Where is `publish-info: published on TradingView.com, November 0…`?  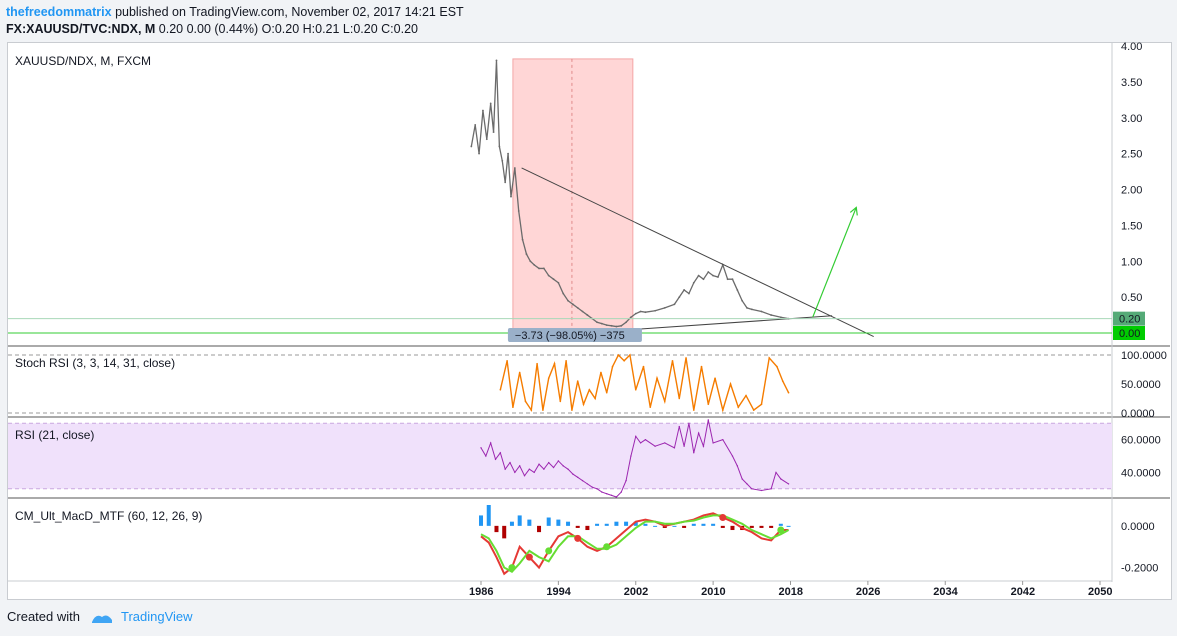 publish-info: published on TradingView.com, November 0… is located at coordinates (287, 12).